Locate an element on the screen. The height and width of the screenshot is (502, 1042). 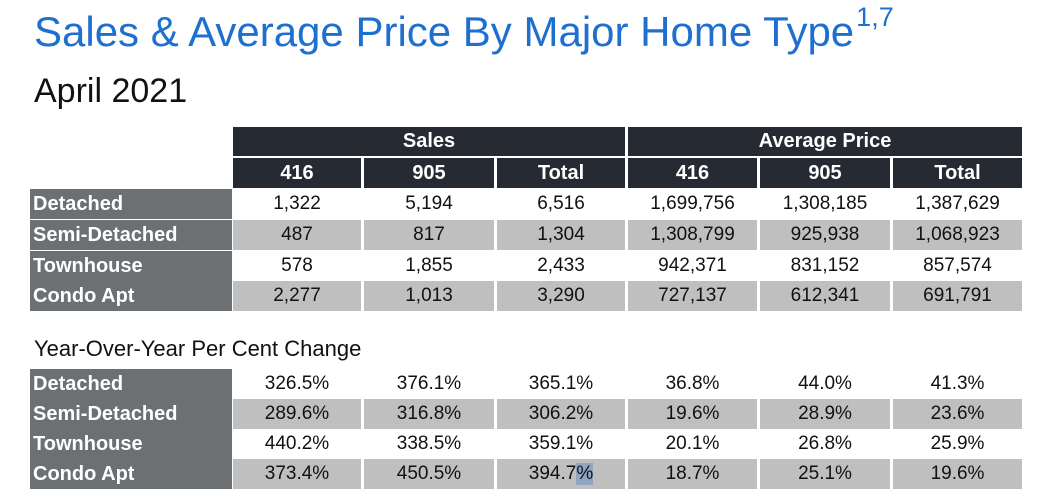
table-cell: 41.3% is located at coordinates (957, 383).